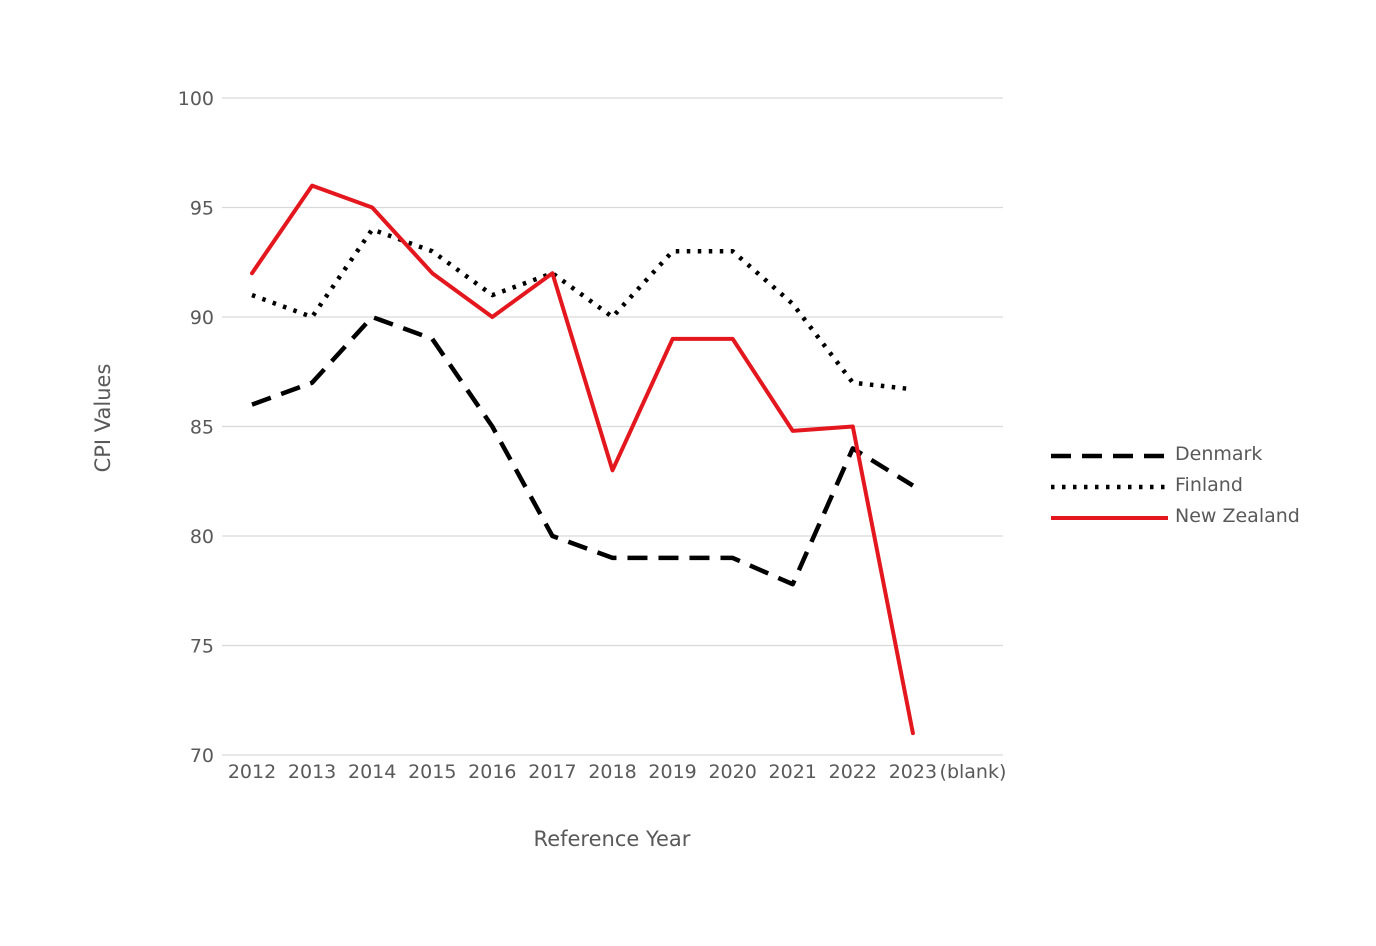 This screenshot has height=946, width=1376. Describe the element at coordinates (492, 772) in the screenshot. I see `x-tick-label: 2016` at that location.